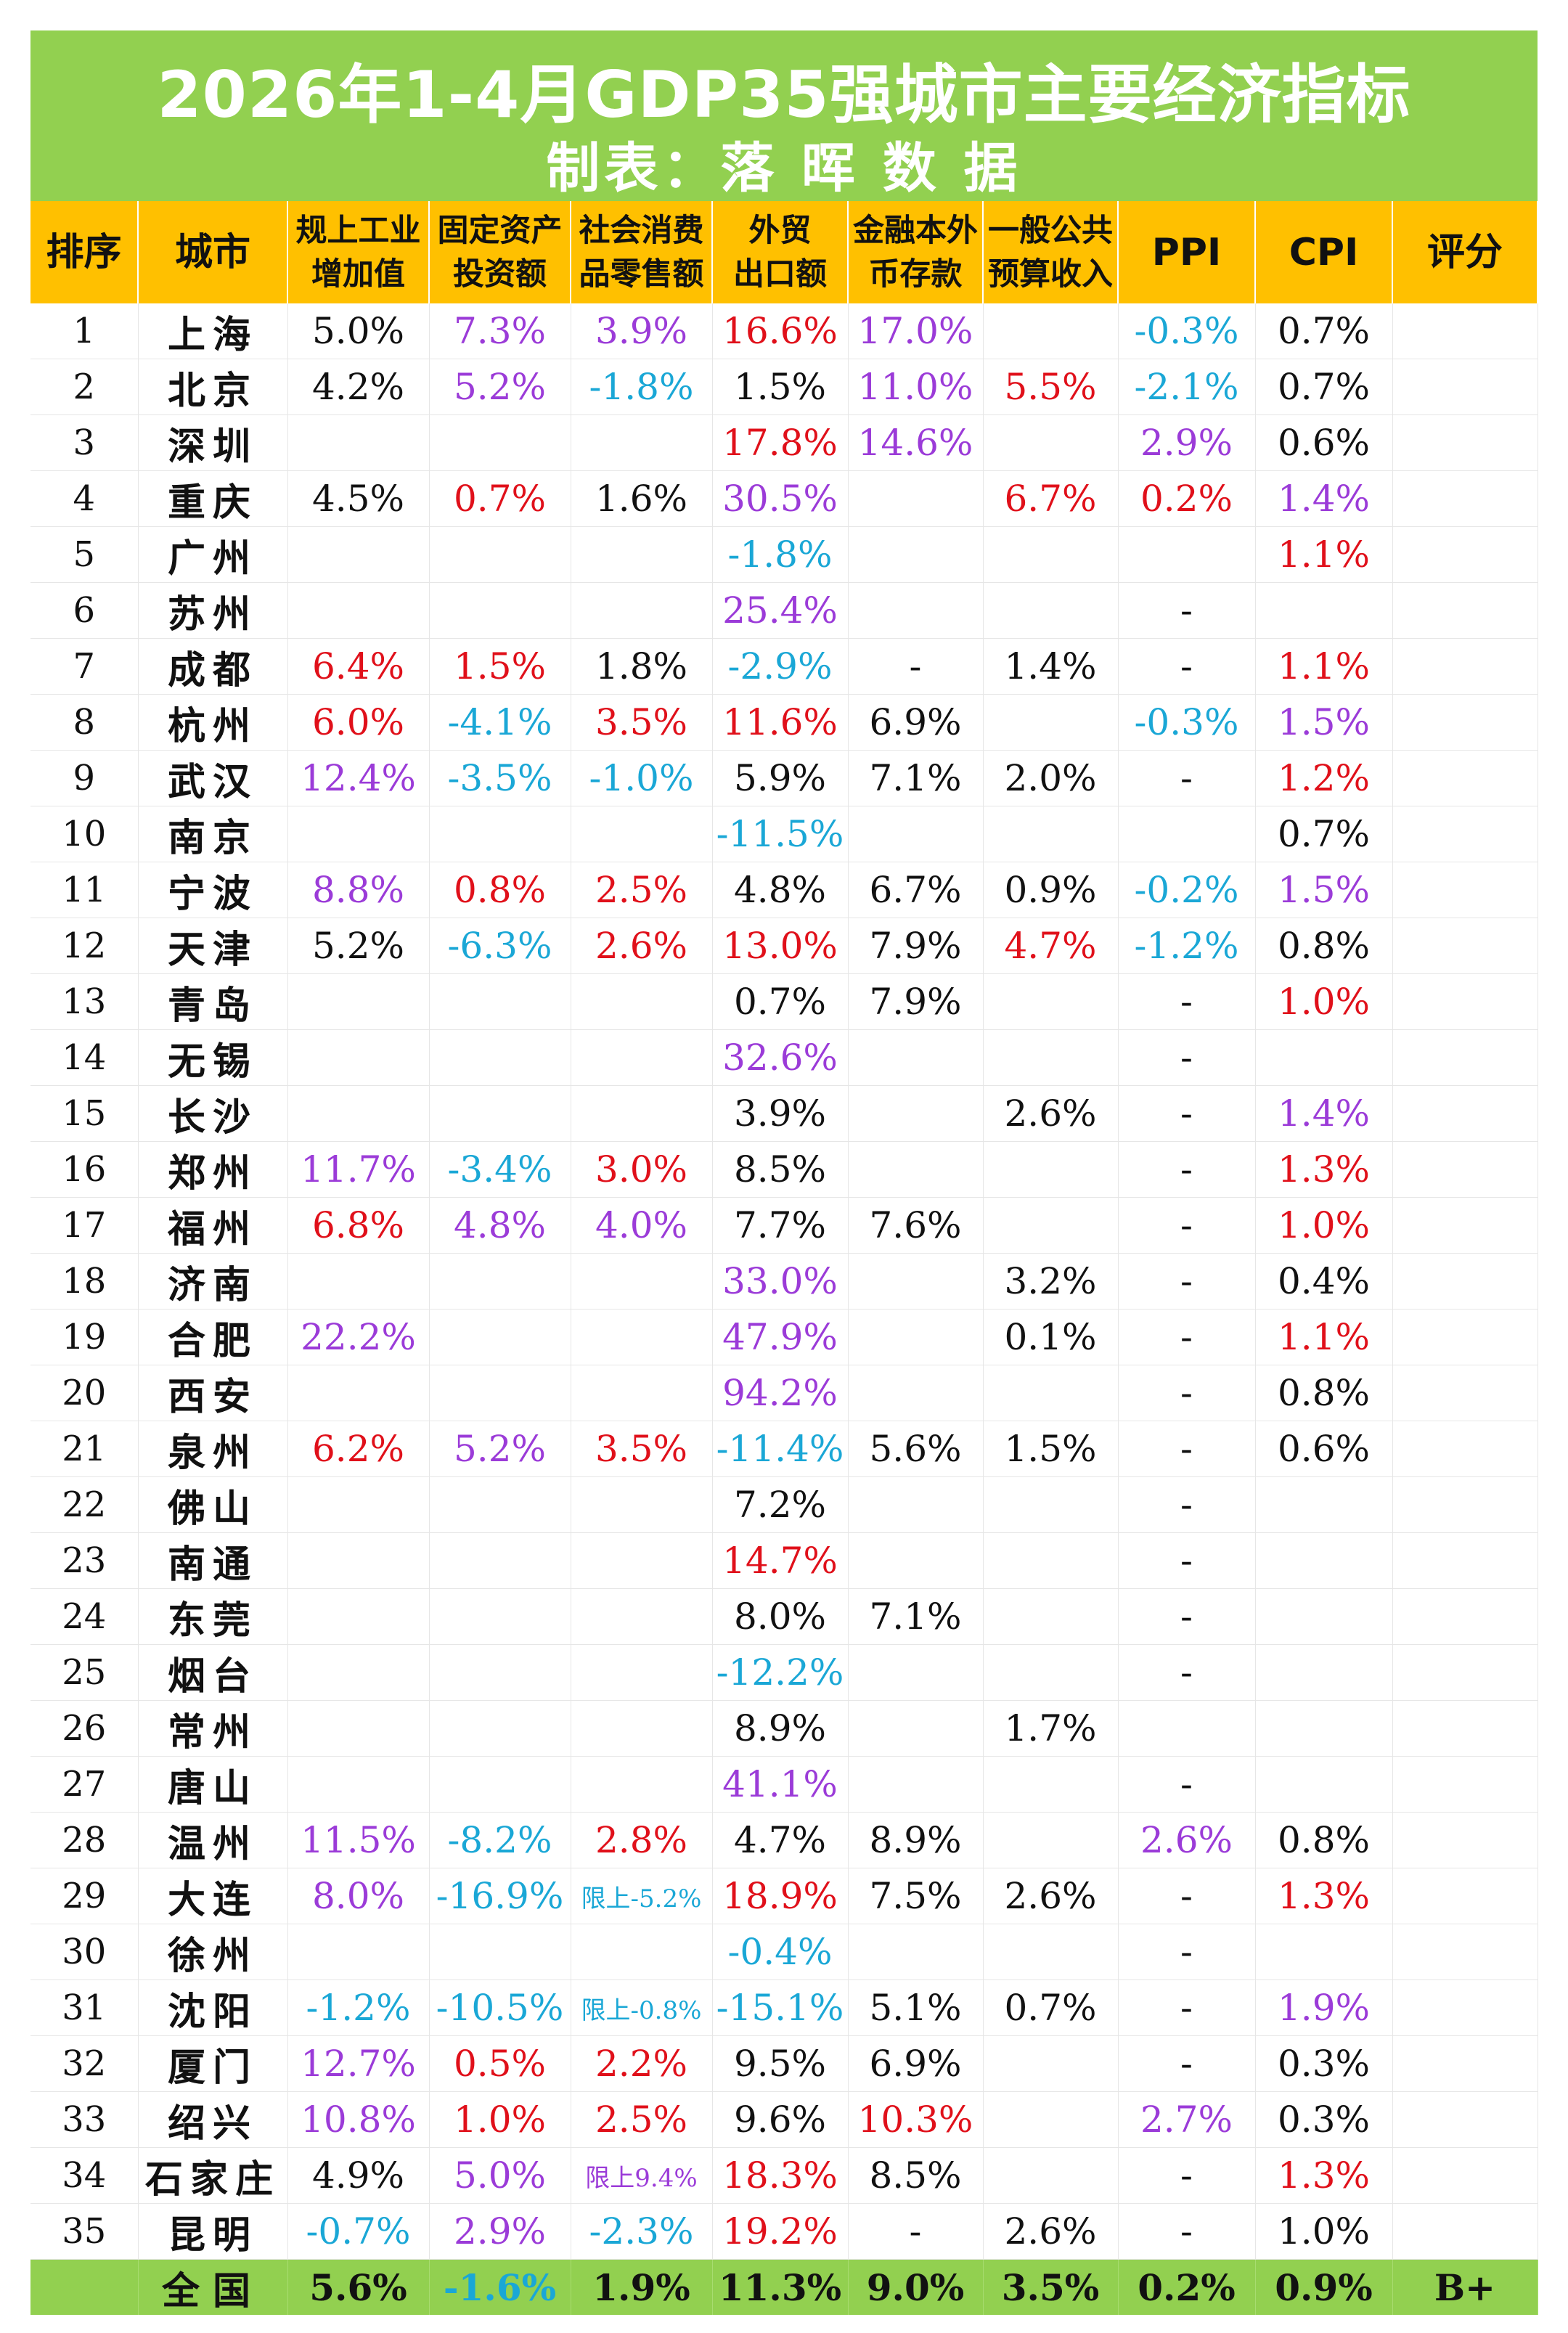 This screenshot has height=2333, width=1568. What do you see at coordinates (642, 1840) in the screenshot?
I see `retail-cell: 2.8%` at bounding box center [642, 1840].